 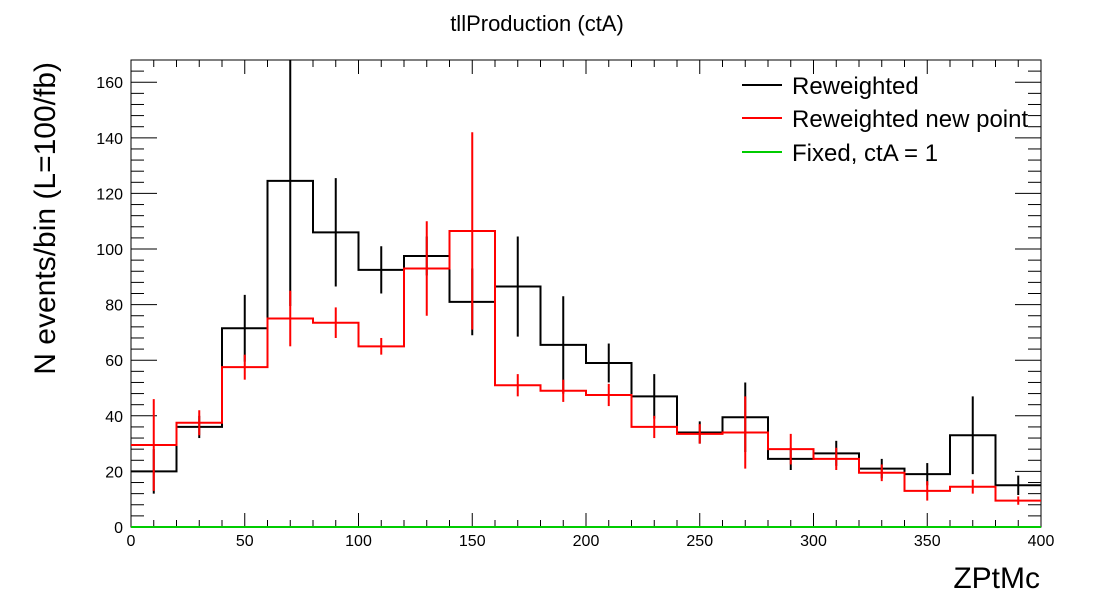 I want to click on chart-title: tllProduction (ctA), so click(x=537, y=23).